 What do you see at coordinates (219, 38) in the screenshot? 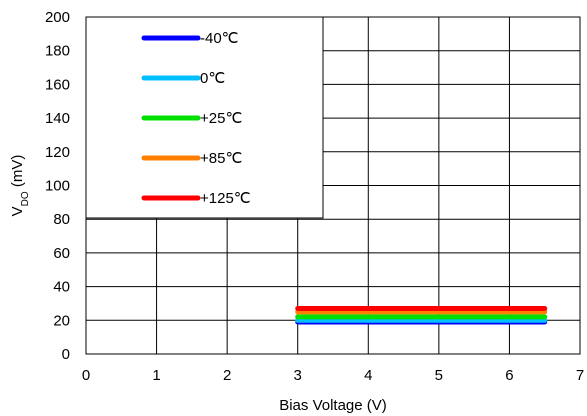
I see `legend-label: -40℃` at bounding box center [219, 38].